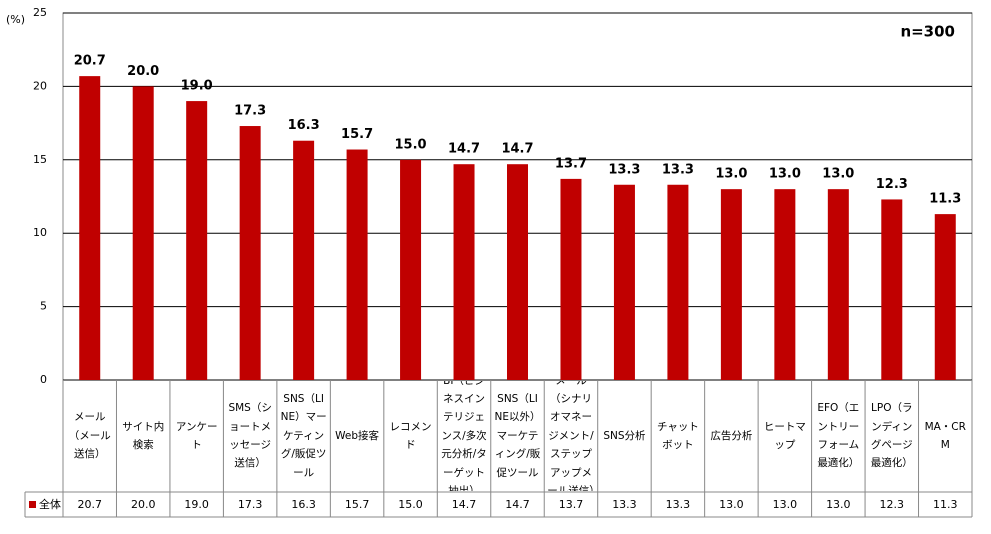 Image resolution: width=991 pixels, height=534 pixels. I want to click on category-cell: レコメンド, so click(410, 435).